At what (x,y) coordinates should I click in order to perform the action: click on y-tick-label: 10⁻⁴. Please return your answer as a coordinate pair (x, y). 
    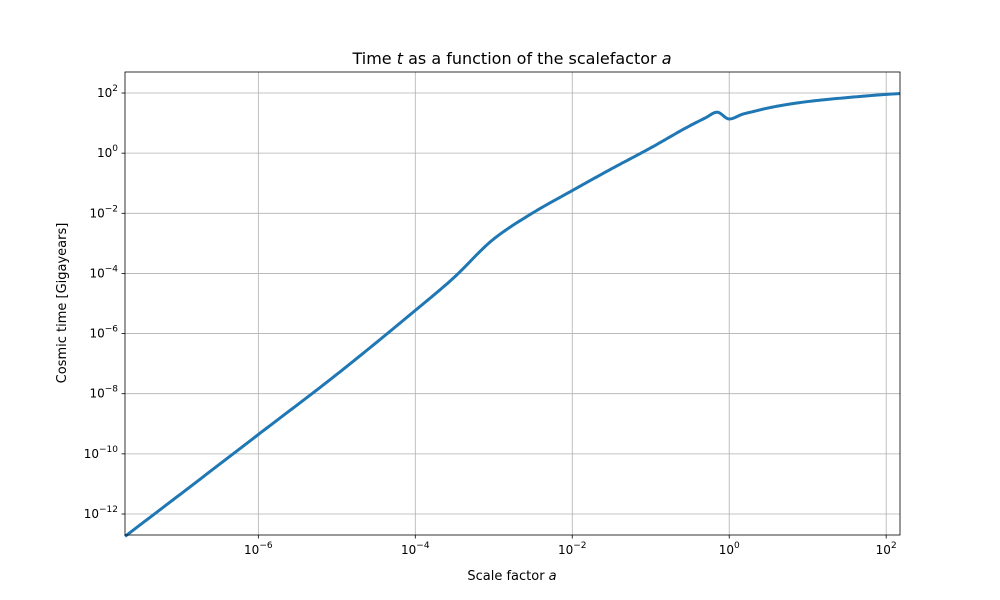
    Looking at the image, I should click on (103, 272).